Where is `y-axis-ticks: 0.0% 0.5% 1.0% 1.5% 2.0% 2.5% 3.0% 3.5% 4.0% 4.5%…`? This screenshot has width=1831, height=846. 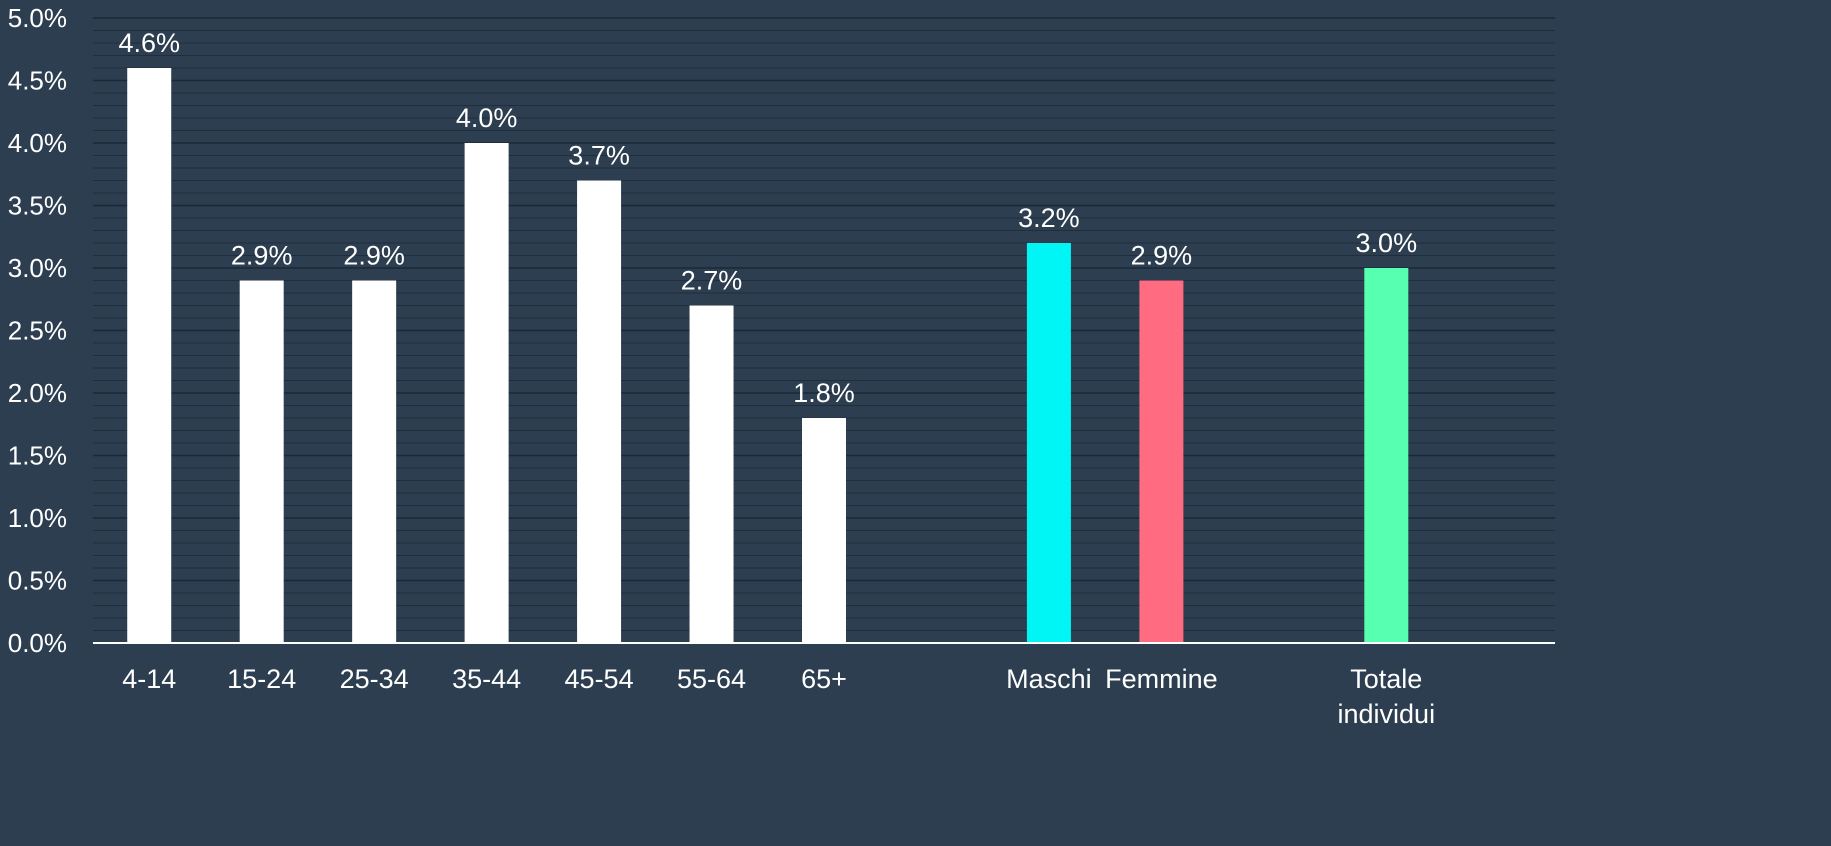 y-axis-ticks: 0.0% 0.5% 1.0% 1.5% 2.0% 2.5% 3.0% 3.5% 4.0% 4.5%… is located at coordinates (37, 330).